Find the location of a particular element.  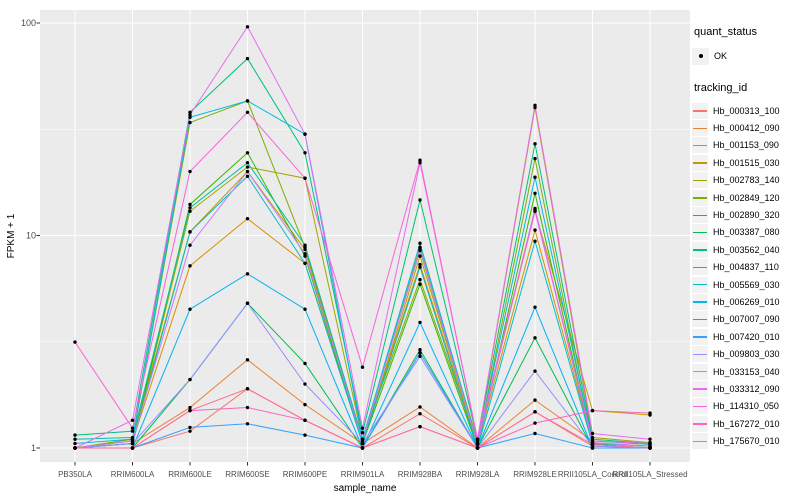

legend-item-Hb_002849_120: Hb_002849_120 is located at coordinates (746, 197).